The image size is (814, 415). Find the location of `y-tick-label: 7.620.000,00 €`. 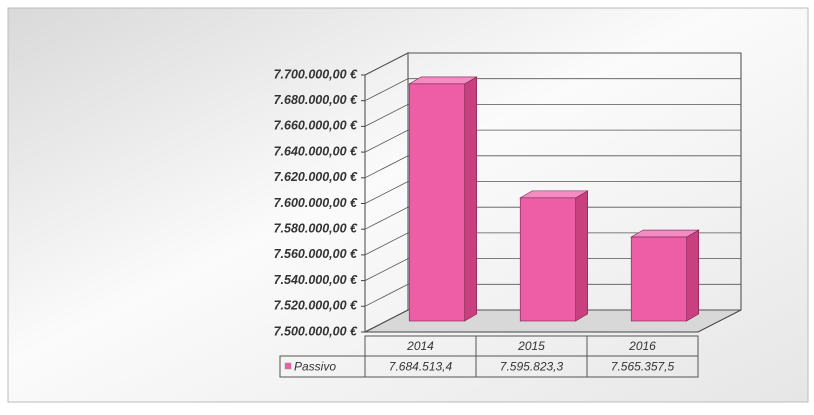

y-tick-label: 7.620.000,00 € is located at coordinates (316, 177).